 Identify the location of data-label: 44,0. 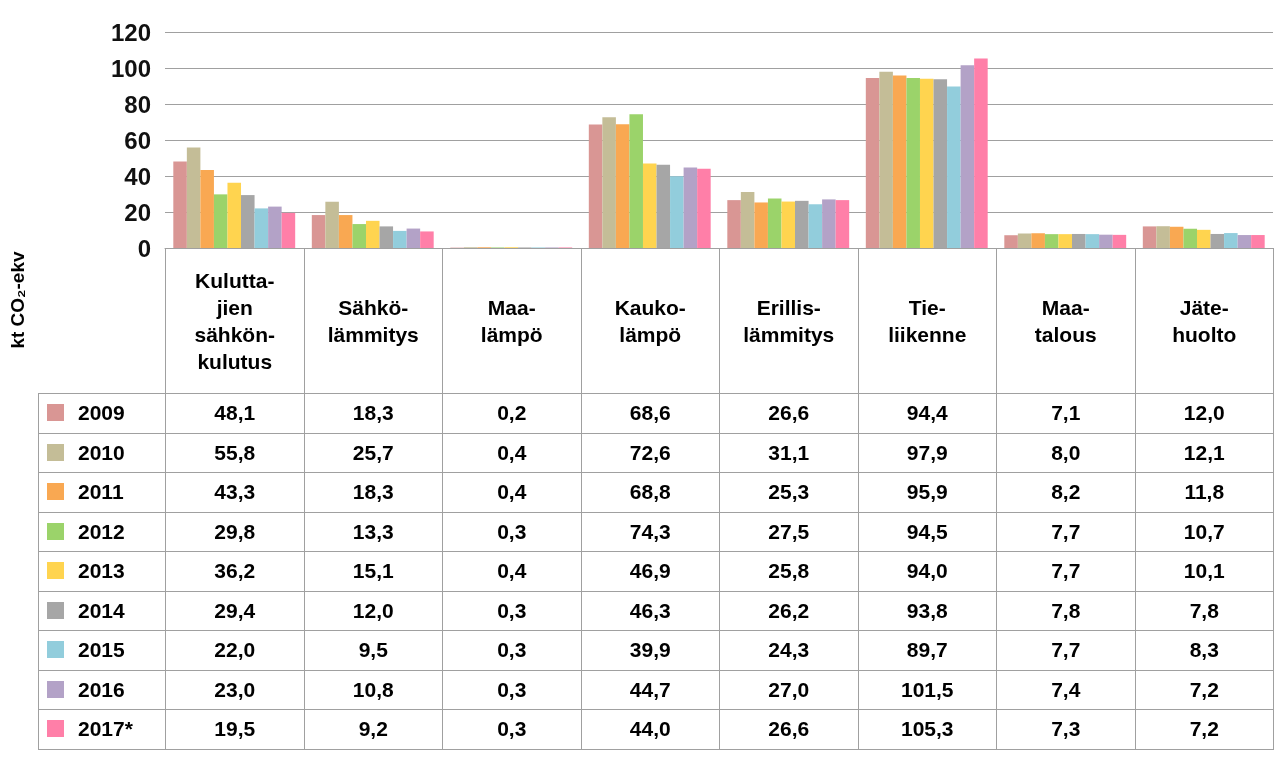
(650, 729).